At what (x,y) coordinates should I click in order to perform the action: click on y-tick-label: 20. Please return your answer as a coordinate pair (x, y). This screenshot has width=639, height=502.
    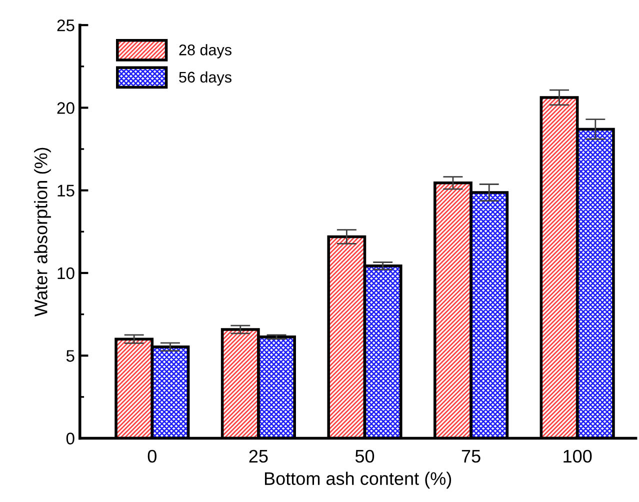
    Looking at the image, I should click on (65, 108).